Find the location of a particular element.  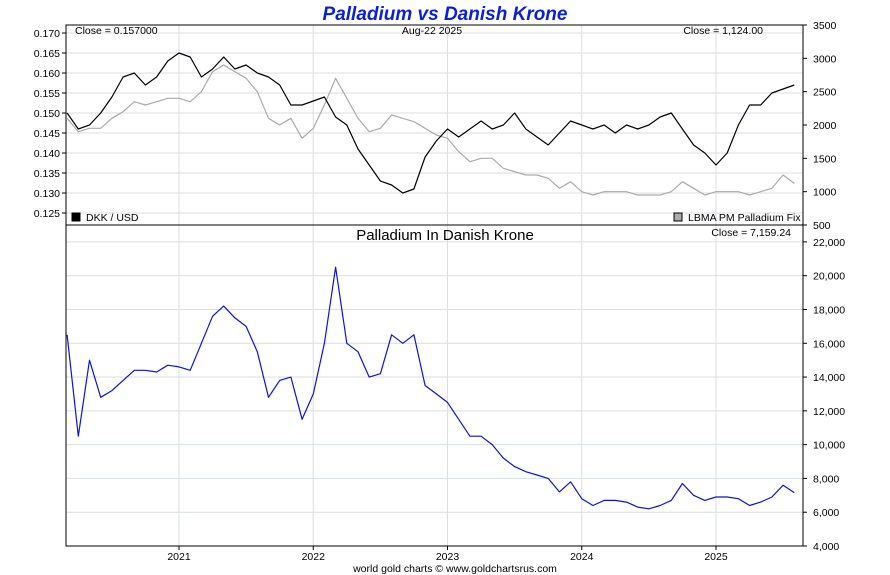

bottom-tick-label: 16,000 is located at coordinates (829, 344).